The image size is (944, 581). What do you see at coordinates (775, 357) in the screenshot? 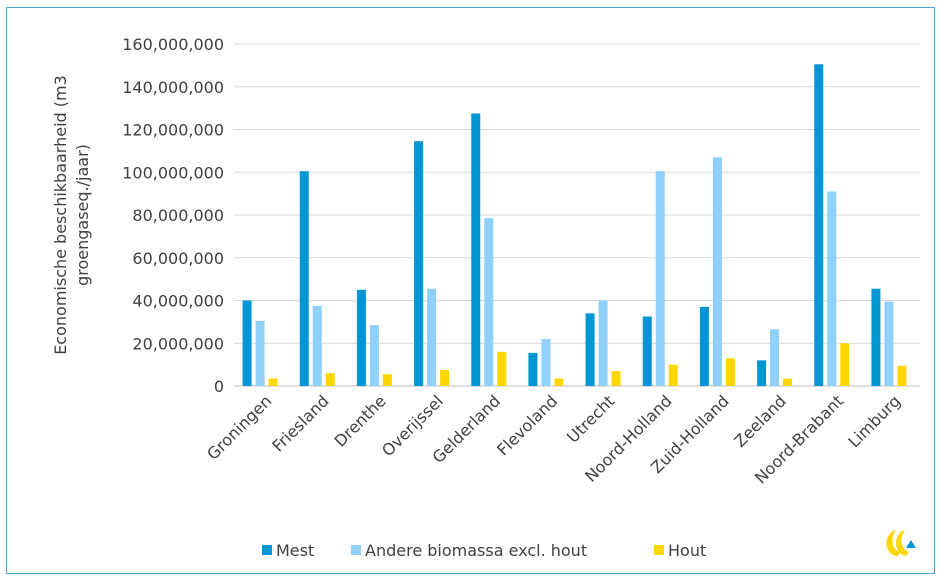
I see `bar-andere-biomassa-excl-hout-zeeland` at bounding box center [775, 357].